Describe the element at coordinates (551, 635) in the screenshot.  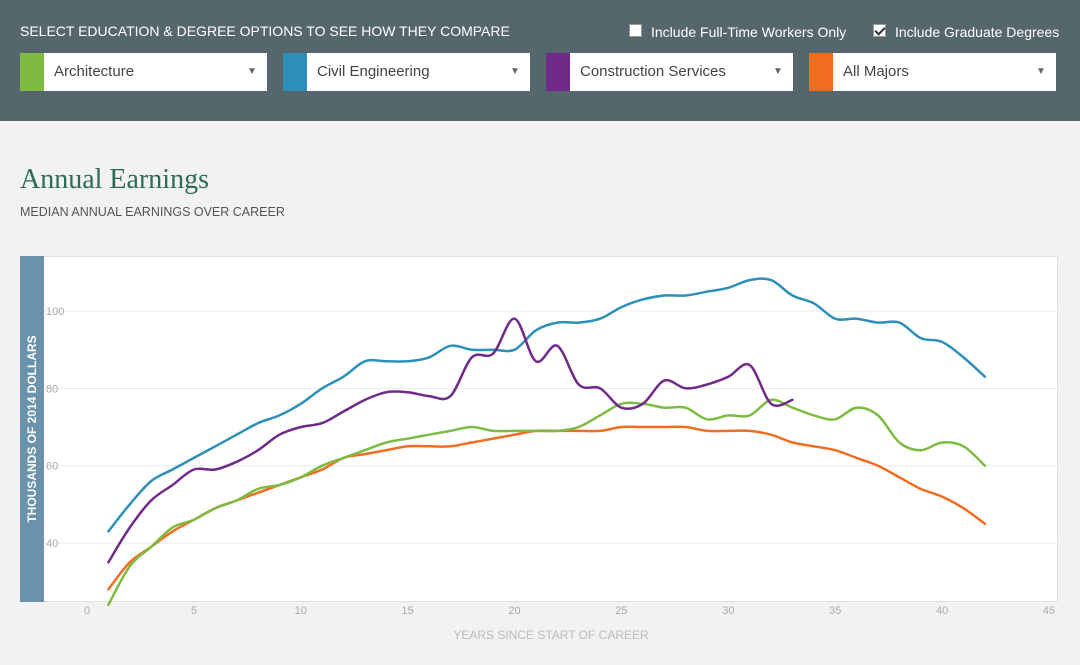
I see `x-axis-label: YEARS SINCE START OF CAREER` at that location.